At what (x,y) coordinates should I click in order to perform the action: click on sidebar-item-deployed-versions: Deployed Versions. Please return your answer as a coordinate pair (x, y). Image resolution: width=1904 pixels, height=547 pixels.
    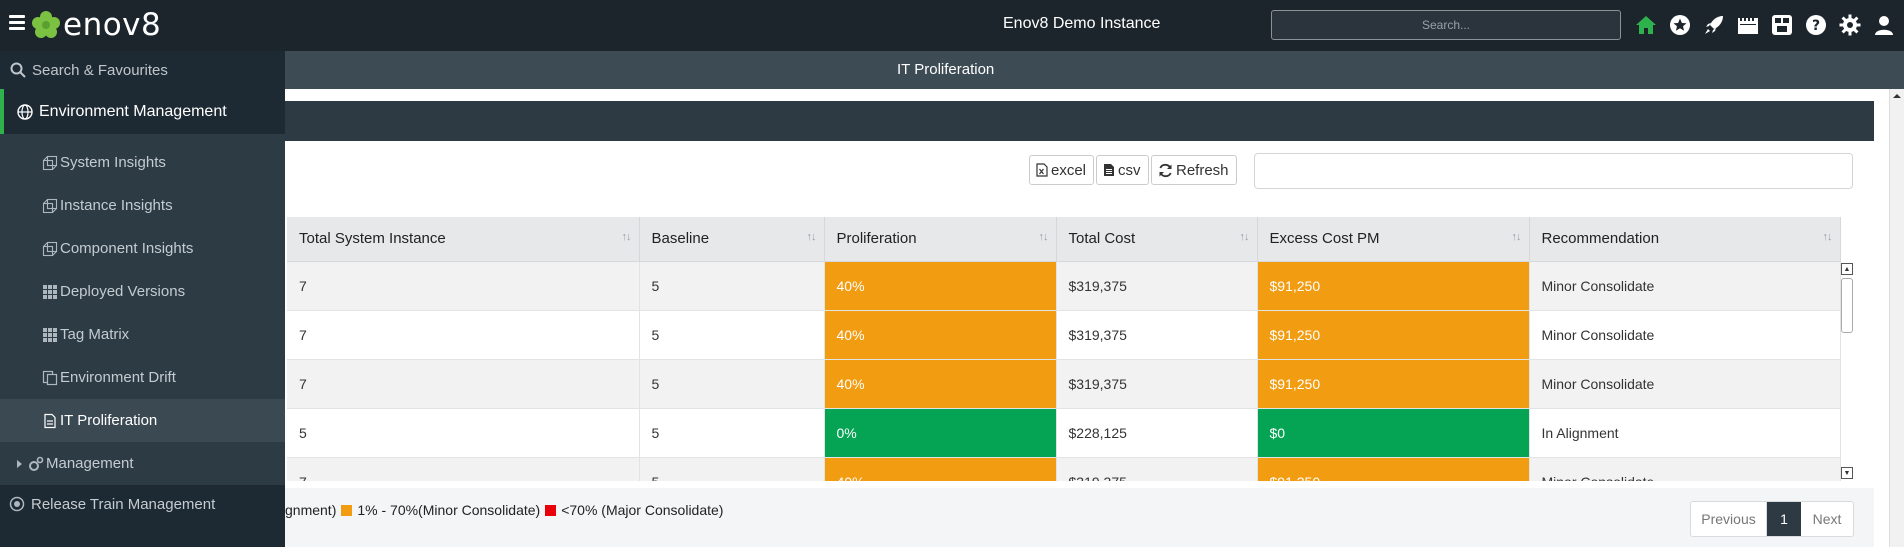
    Looking at the image, I should click on (142, 291).